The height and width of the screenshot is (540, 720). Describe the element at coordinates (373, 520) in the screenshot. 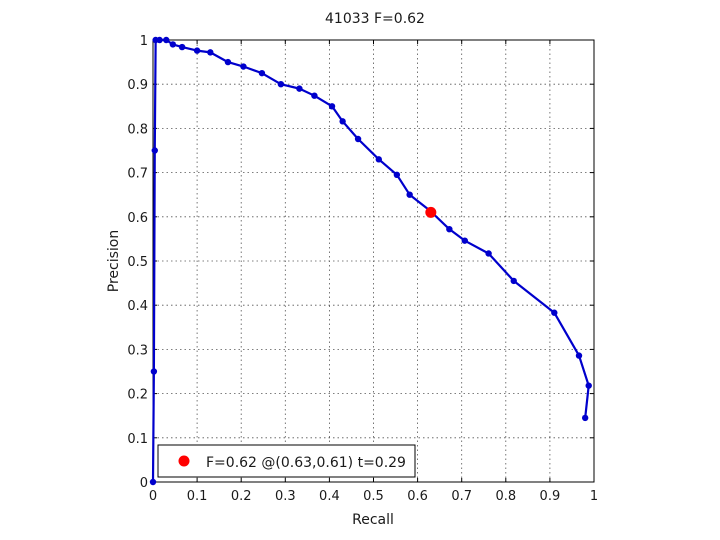

I see `x-axis-label: Recall` at that location.